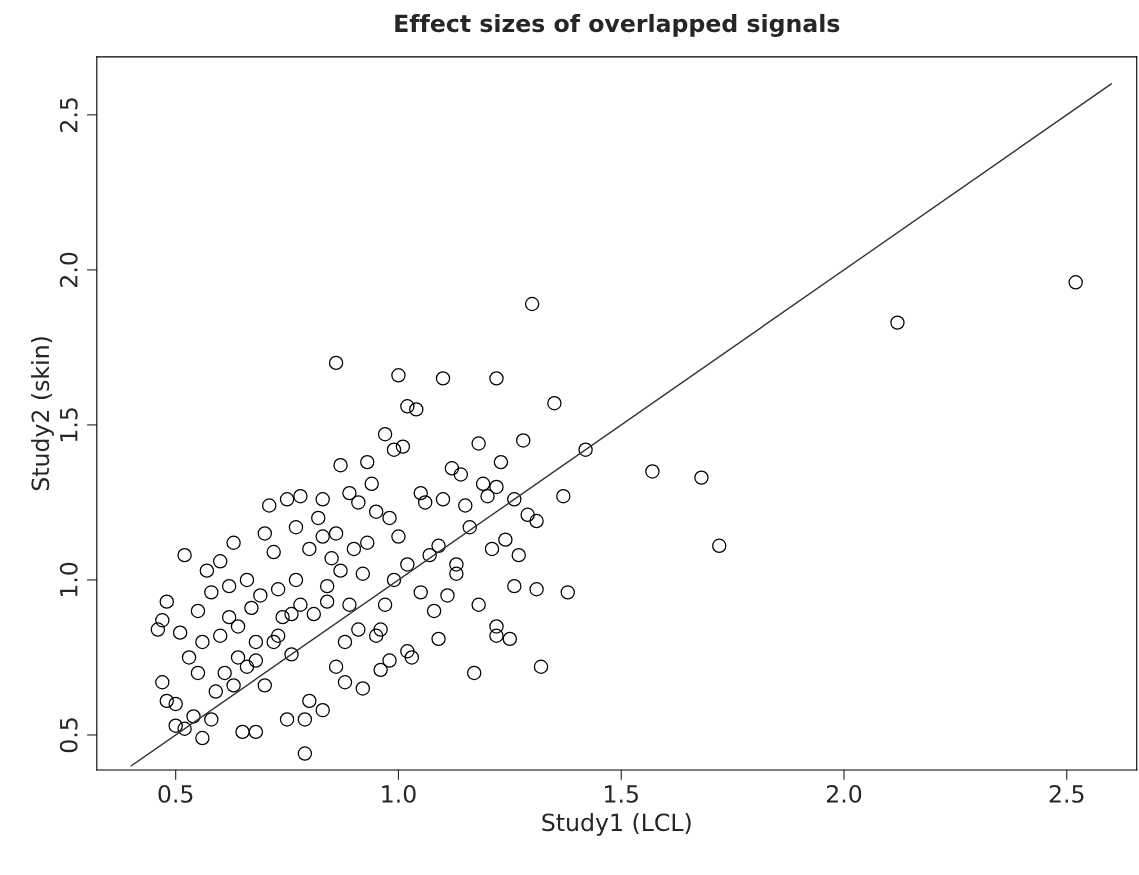 This screenshot has height=875, width=1139. Describe the element at coordinates (68, 115) in the screenshot. I see `y-tick-label: 2.5` at that location.